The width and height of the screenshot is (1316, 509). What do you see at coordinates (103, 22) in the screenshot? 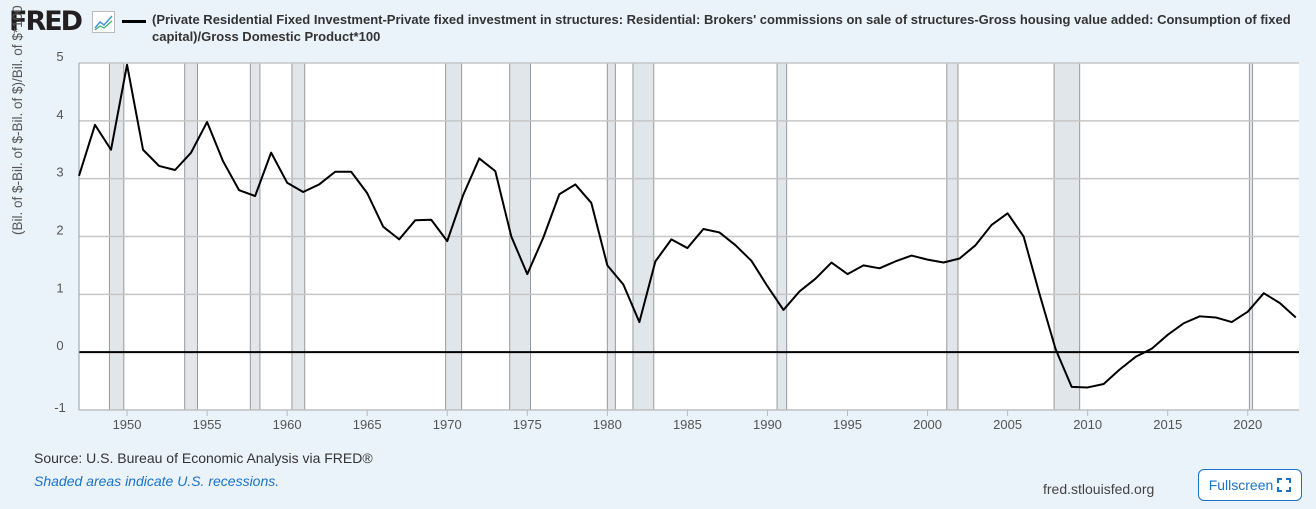
I see `chart-line-icon` at bounding box center [103, 22].